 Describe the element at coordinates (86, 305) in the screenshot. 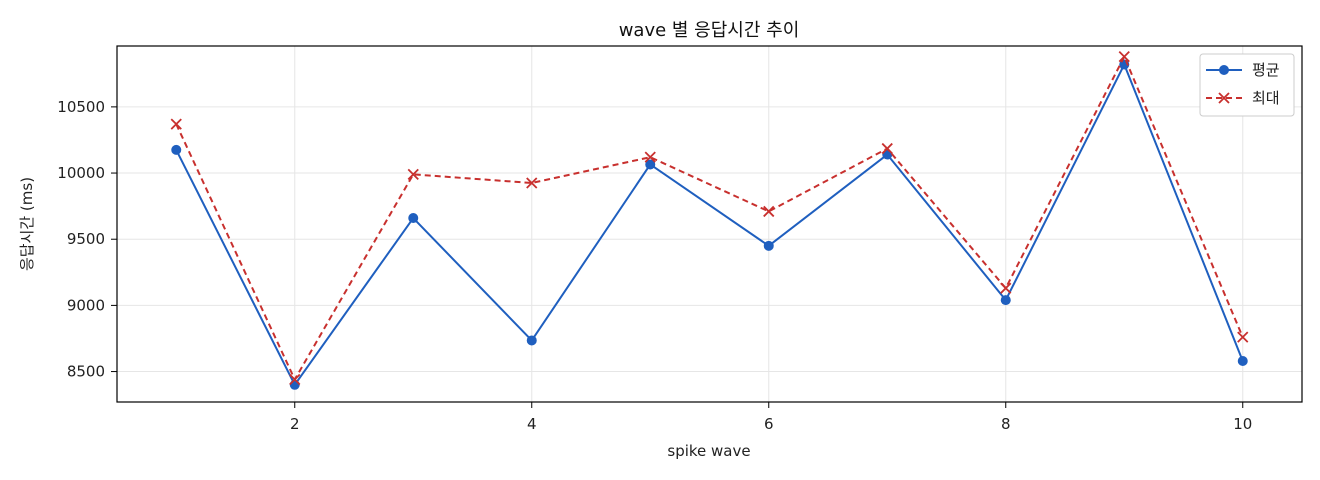

I see `y-tick-label: 9000` at that location.